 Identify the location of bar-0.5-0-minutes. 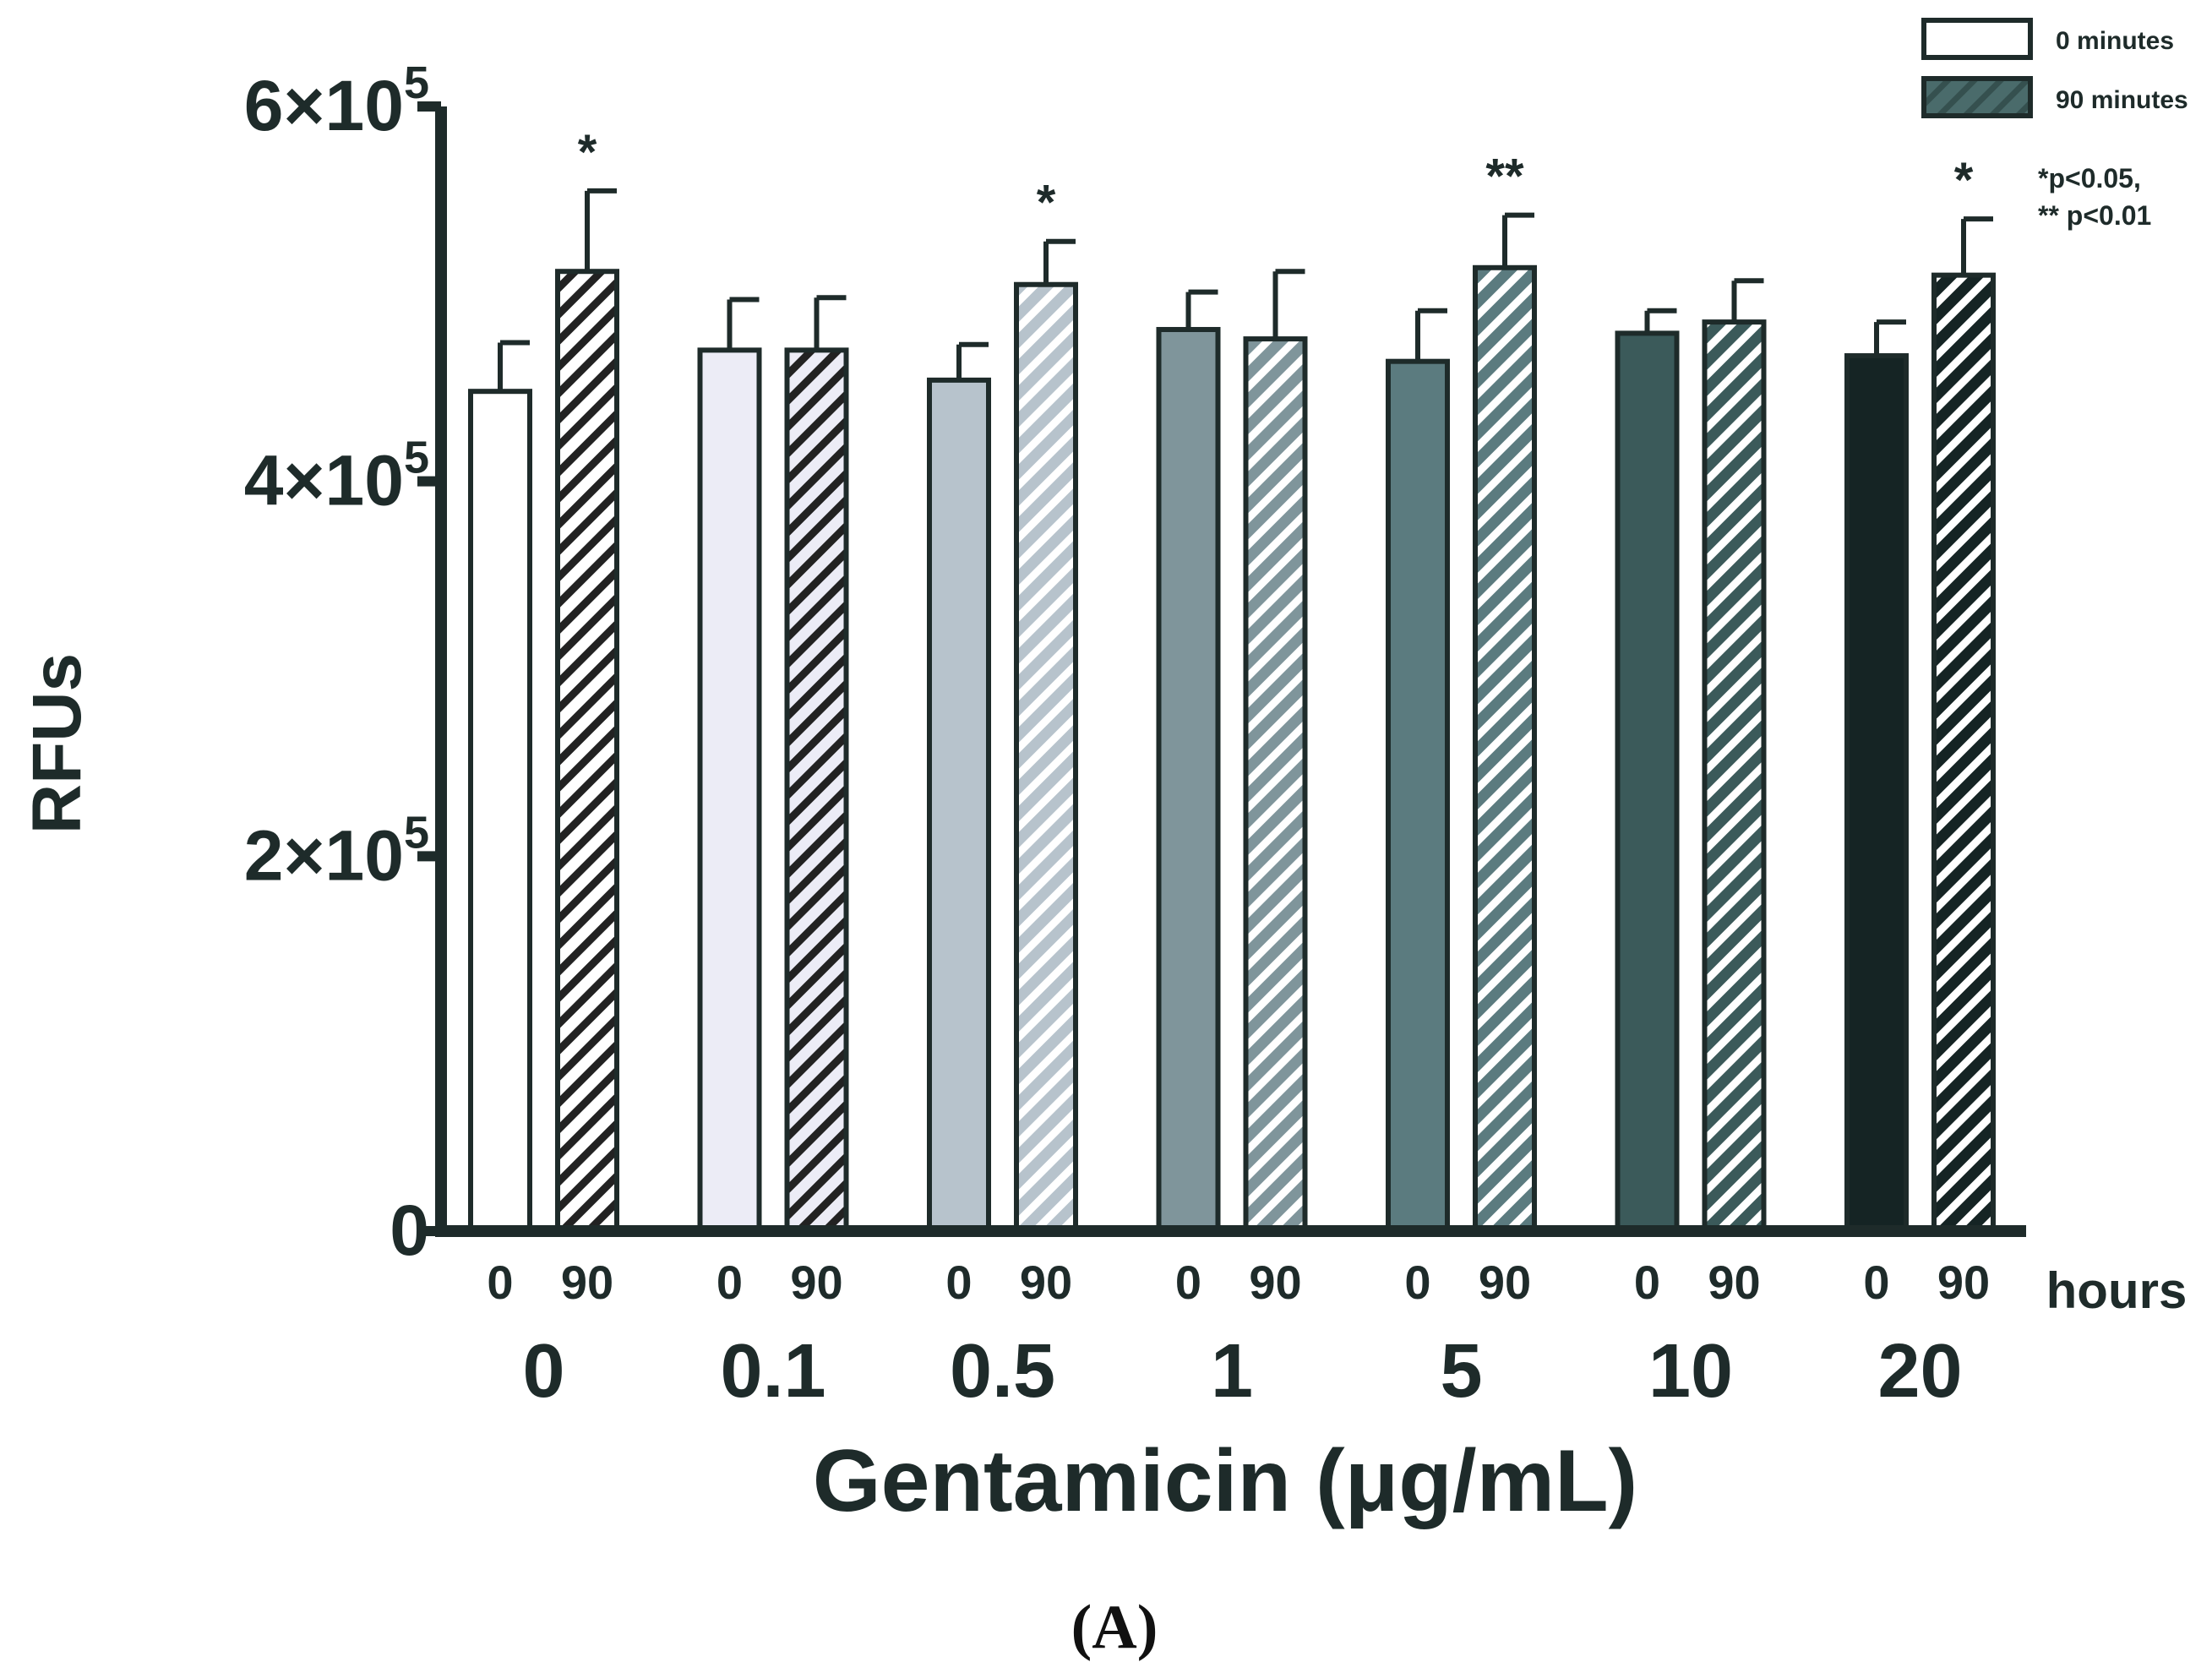
(959, 805).